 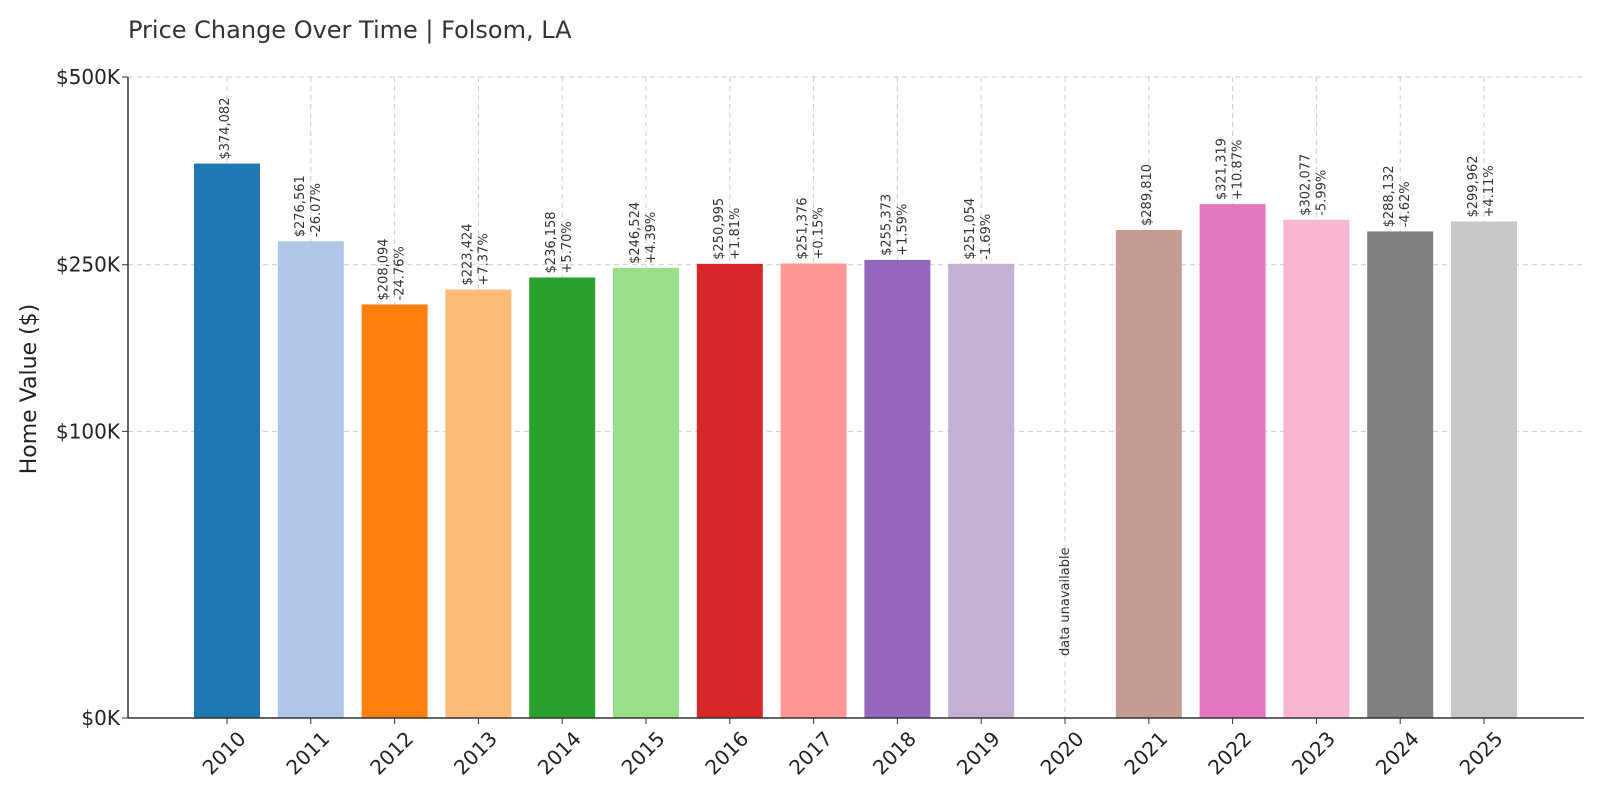 What do you see at coordinates (1481, 753) in the screenshot?
I see `x-tick-label-2025: 2025` at bounding box center [1481, 753].